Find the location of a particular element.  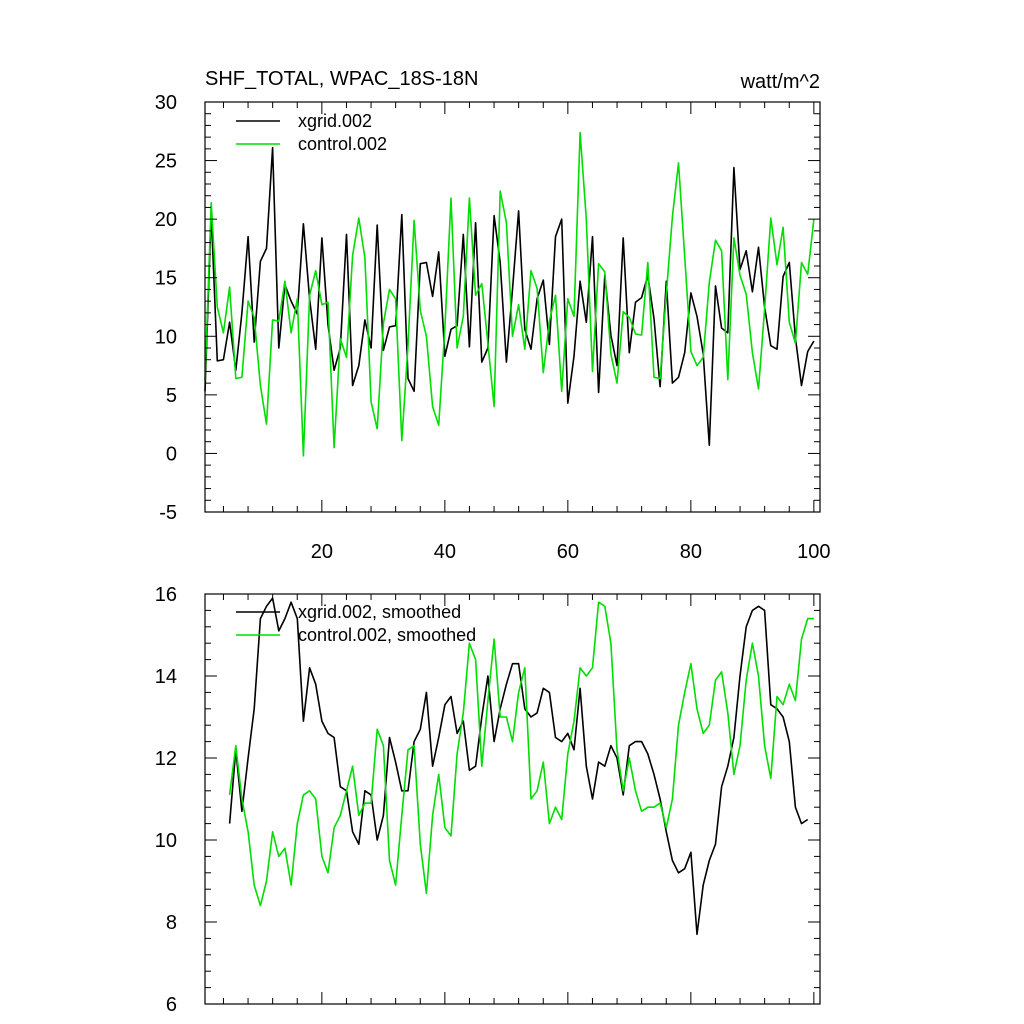

legend-label: control.002 is located at coordinates (342, 144).